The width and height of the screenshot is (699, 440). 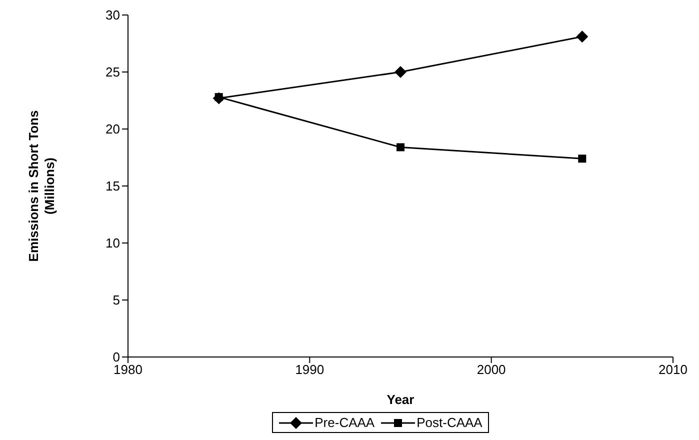 What do you see at coordinates (113, 15) in the screenshot?
I see `y-tick-label: 30` at bounding box center [113, 15].